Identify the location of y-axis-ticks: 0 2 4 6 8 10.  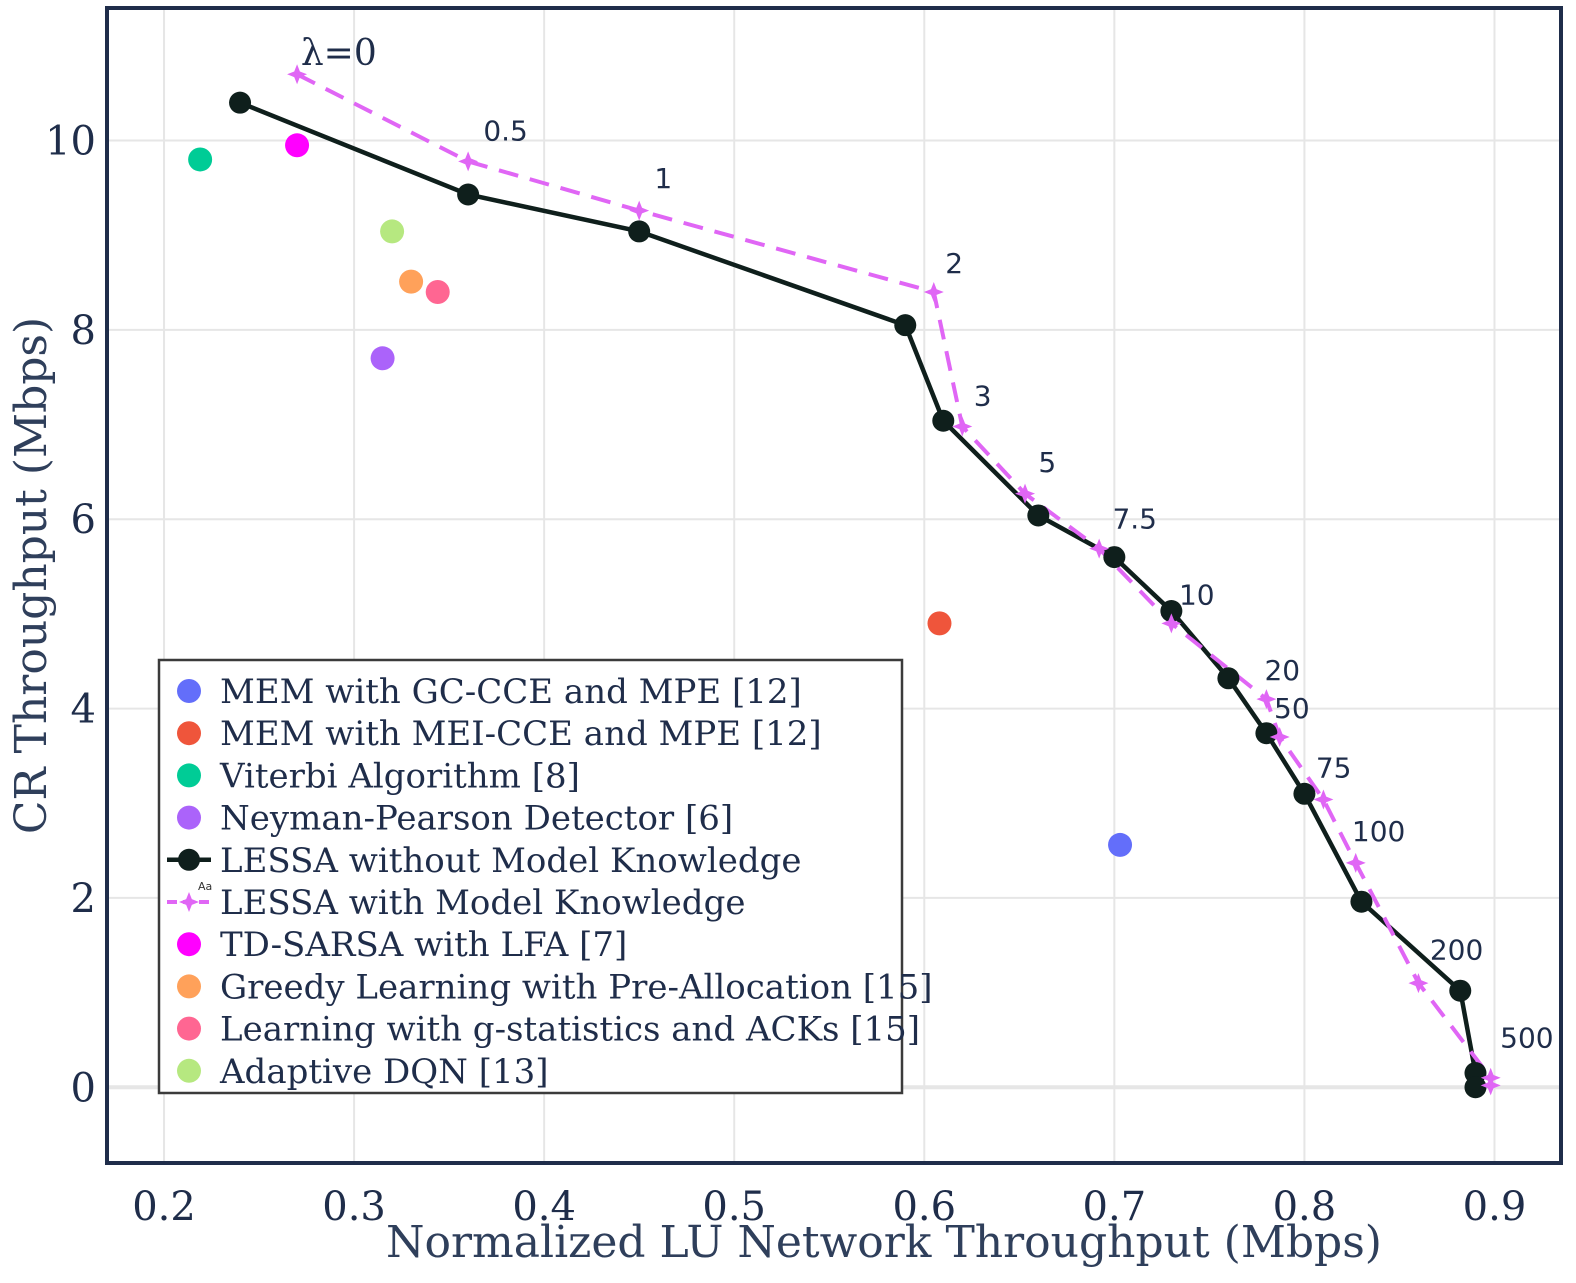
(70, 615).